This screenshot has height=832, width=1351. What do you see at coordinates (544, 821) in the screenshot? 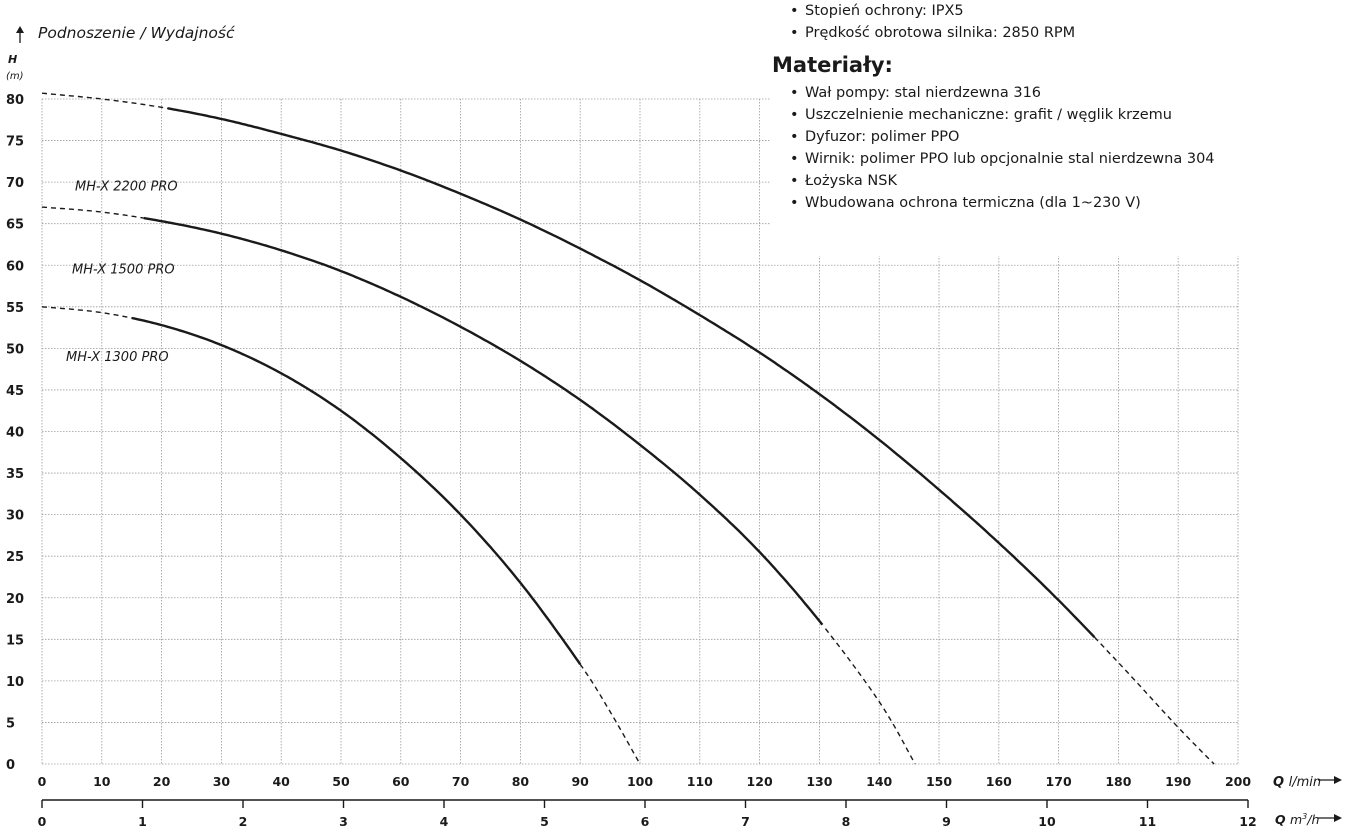
I see `secondary-tick-label: 5` at bounding box center [544, 821].